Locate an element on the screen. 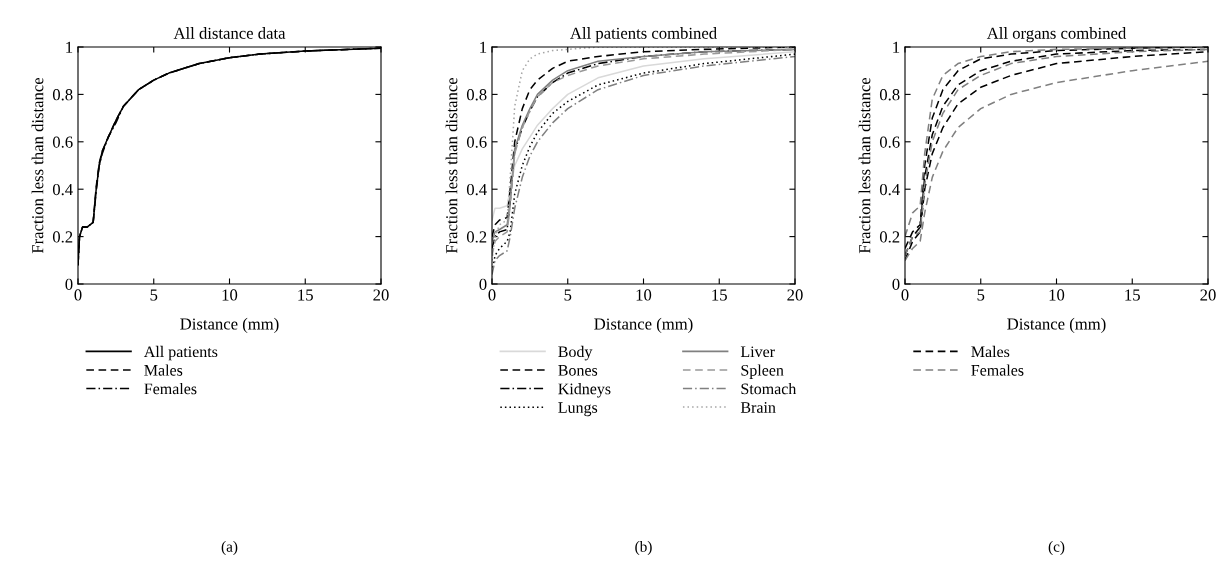 Image resolution: width=1223 pixels, height=571 pixels. chart-title: All distance data is located at coordinates (229, 33).